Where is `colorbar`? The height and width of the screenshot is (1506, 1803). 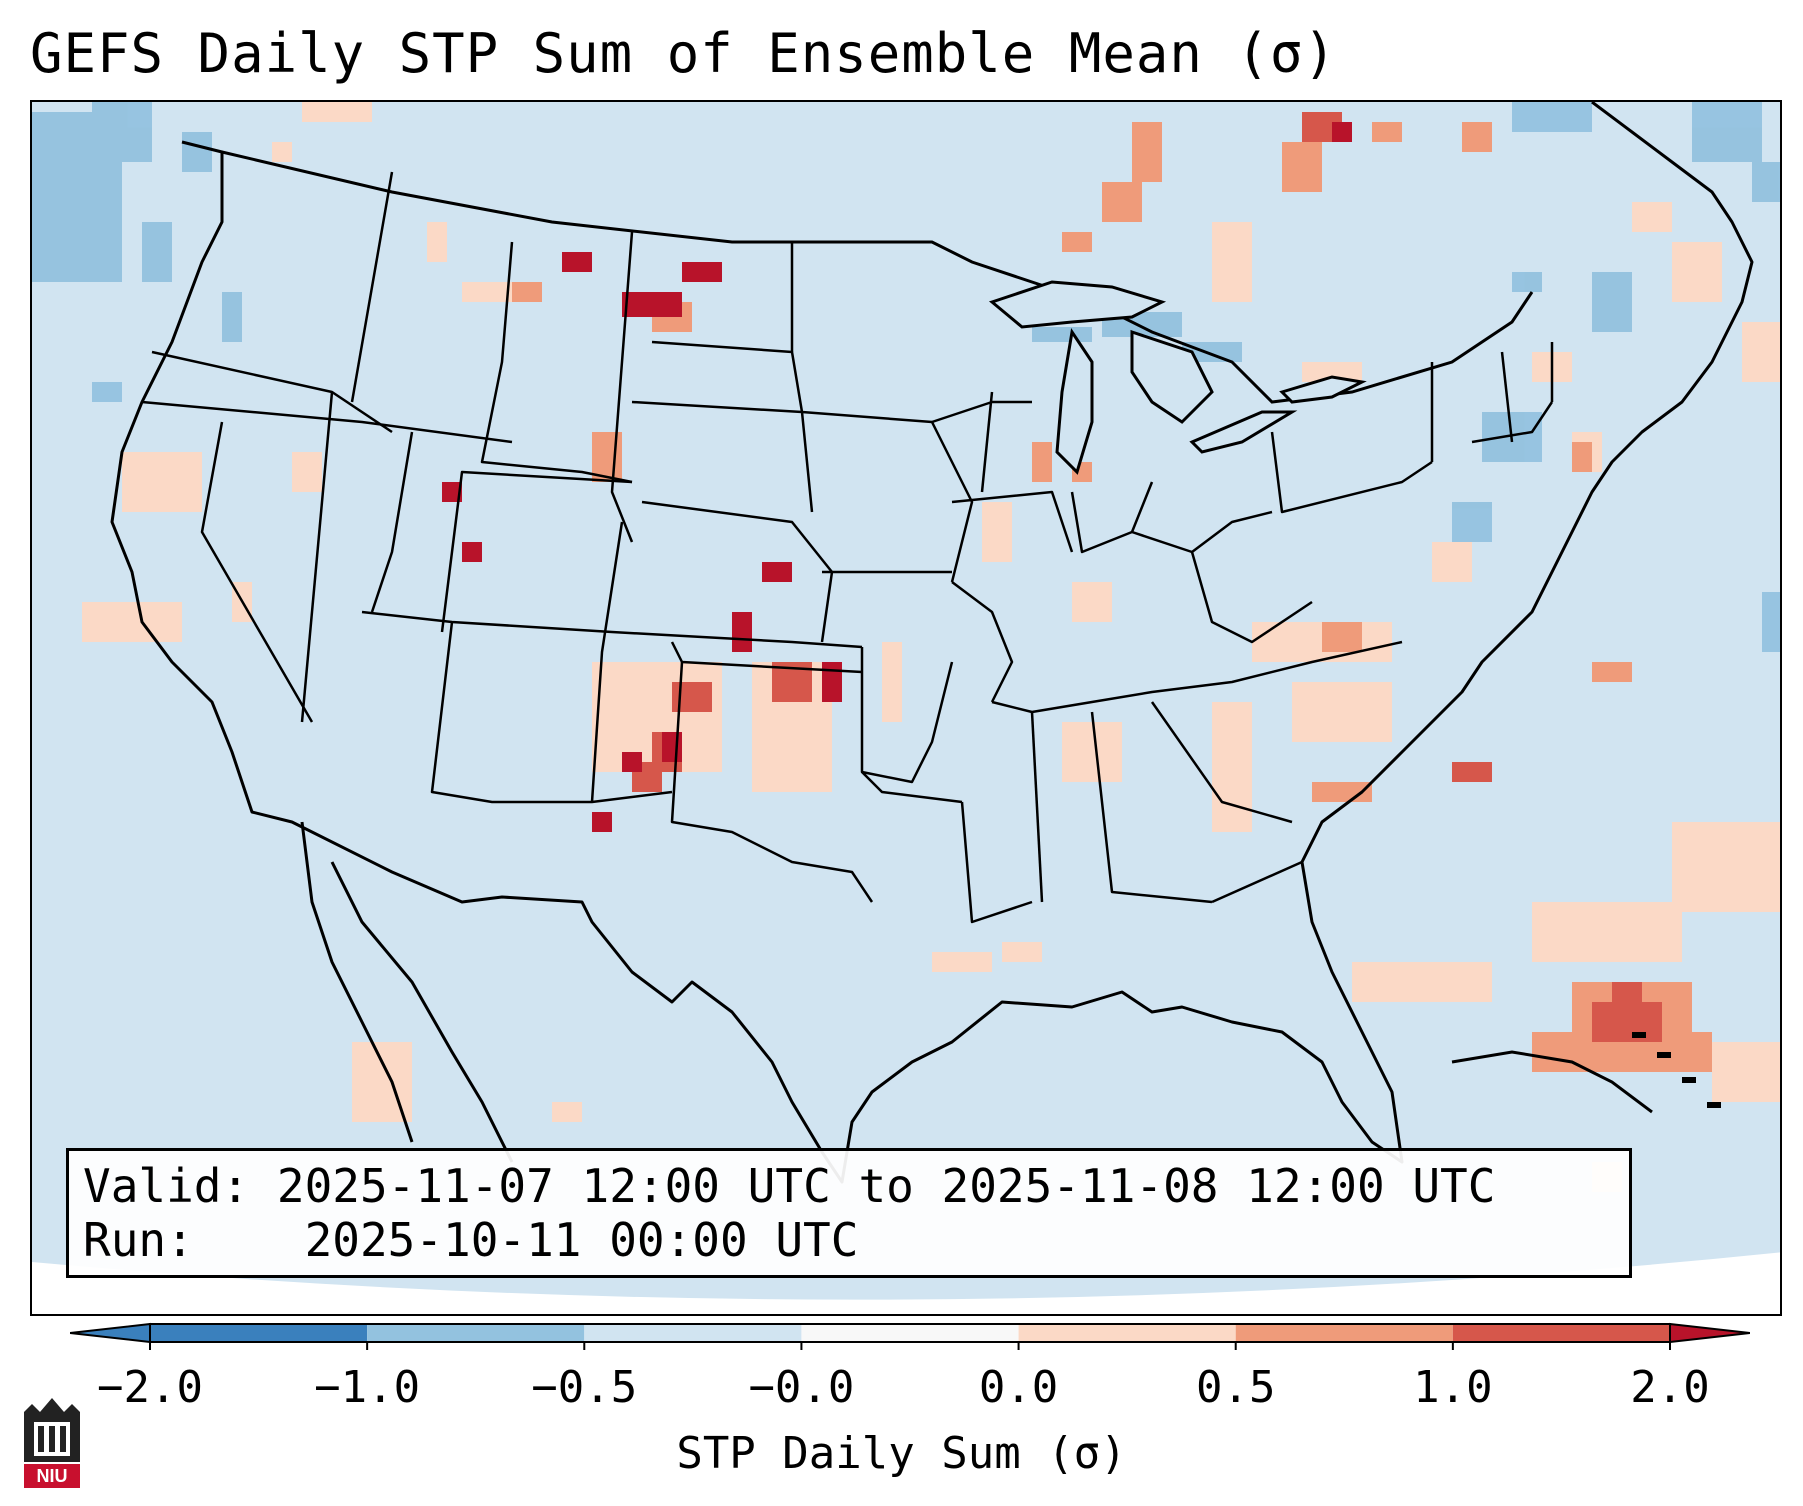
colorbar is located at coordinates (910, 1336).